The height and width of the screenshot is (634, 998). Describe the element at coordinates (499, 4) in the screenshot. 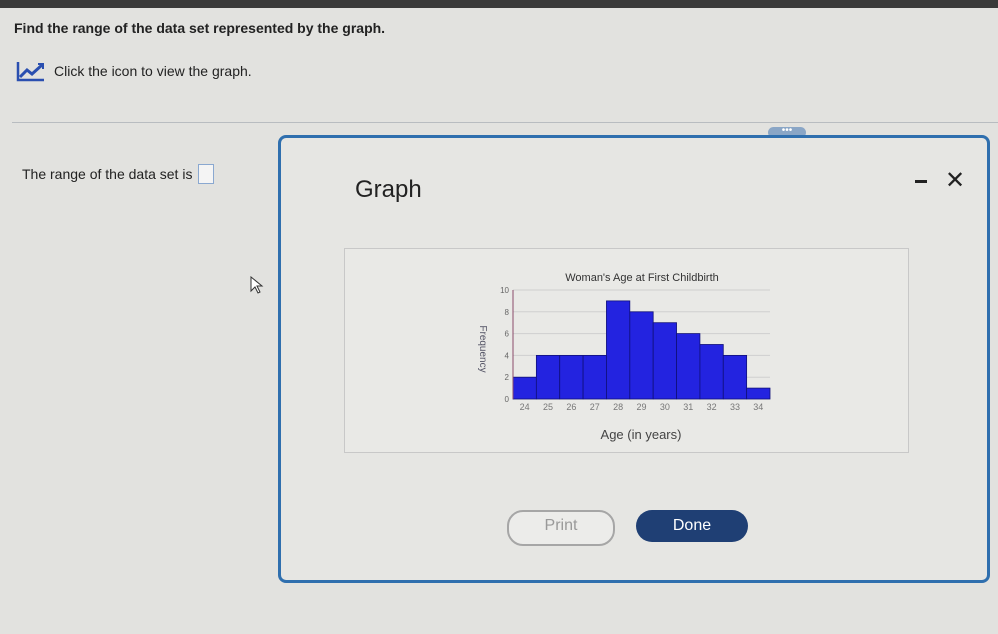

I see `top-bar` at that location.